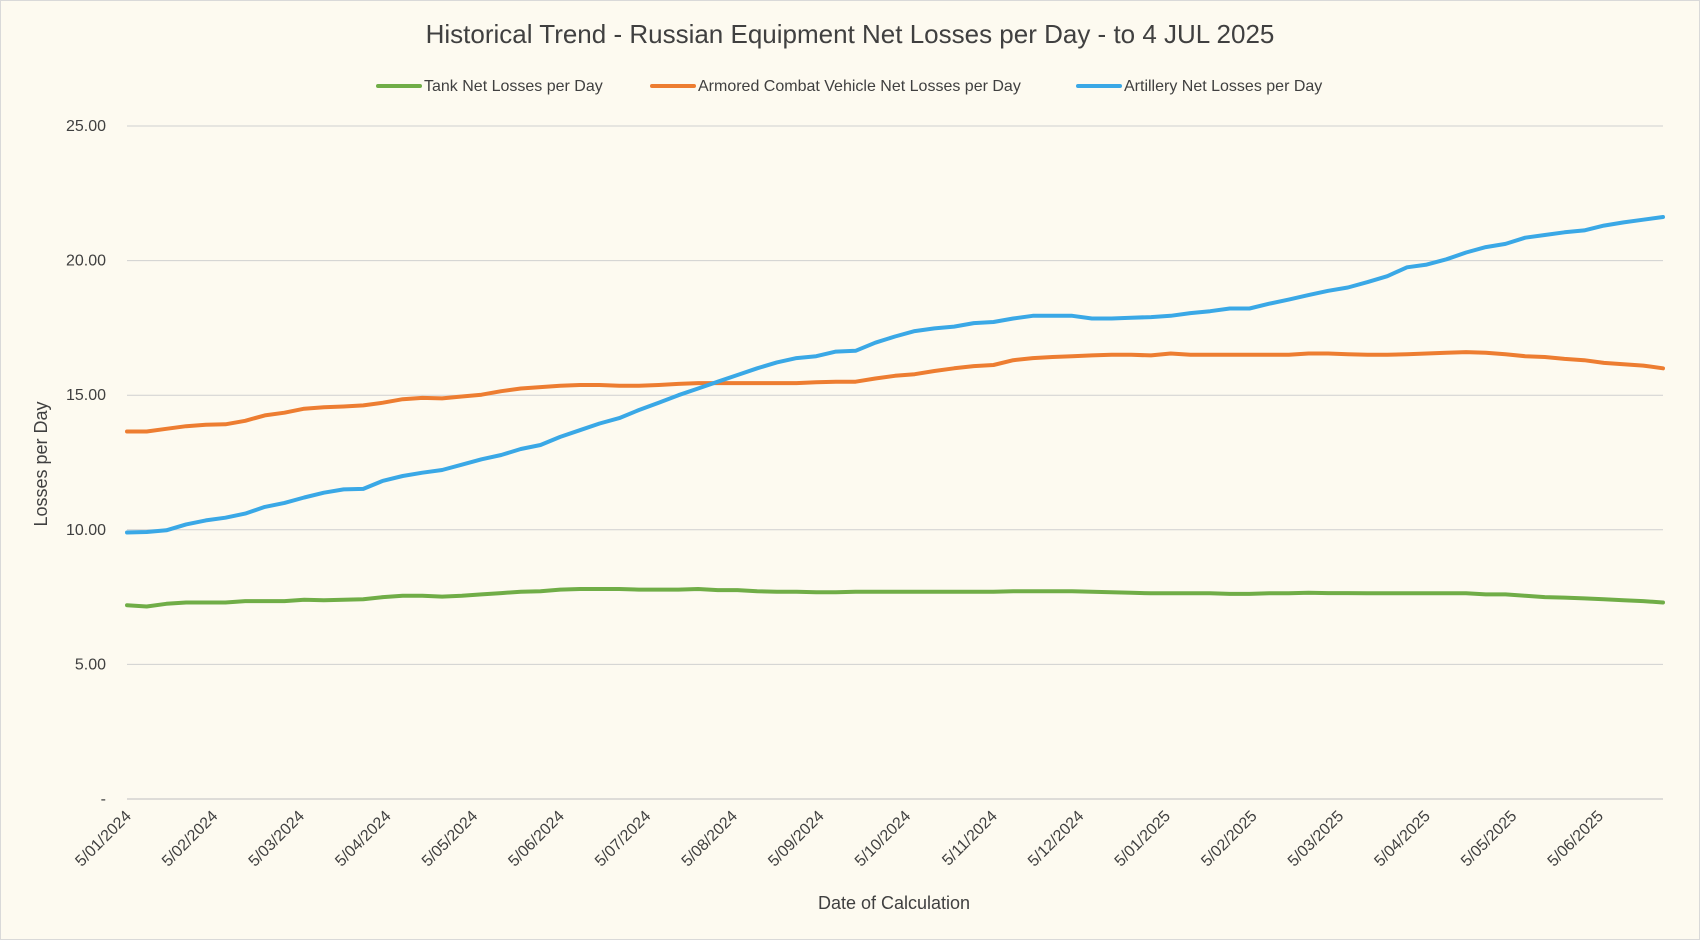 The height and width of the screenshot is (940, 1700). What do you see at coordinates (1143, 839) in the screenshot?
I see `x-tick-label: 5/01/2025` at bounding box center [1143, 839].